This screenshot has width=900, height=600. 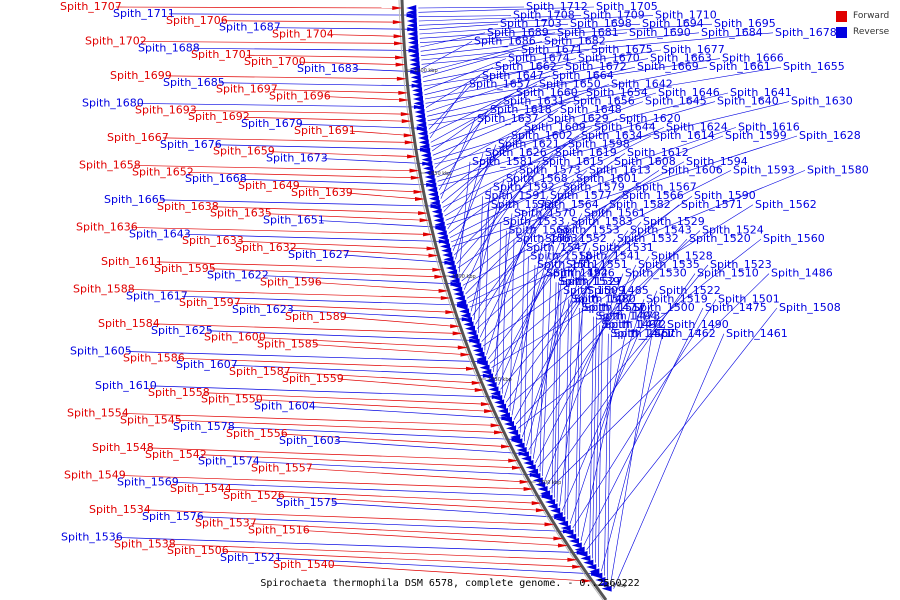 I want to click on scale-tick-label: 1800 kbp, so click(x=464, y=277).